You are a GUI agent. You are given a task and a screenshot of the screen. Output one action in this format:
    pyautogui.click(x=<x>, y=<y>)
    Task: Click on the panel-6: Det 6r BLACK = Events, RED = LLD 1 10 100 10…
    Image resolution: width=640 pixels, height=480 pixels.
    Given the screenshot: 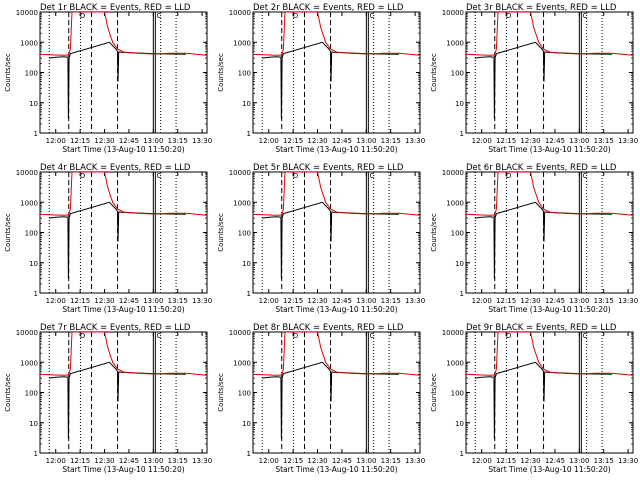 What is the action you would take?
    pyautogui.click(x=534, y=238)
    